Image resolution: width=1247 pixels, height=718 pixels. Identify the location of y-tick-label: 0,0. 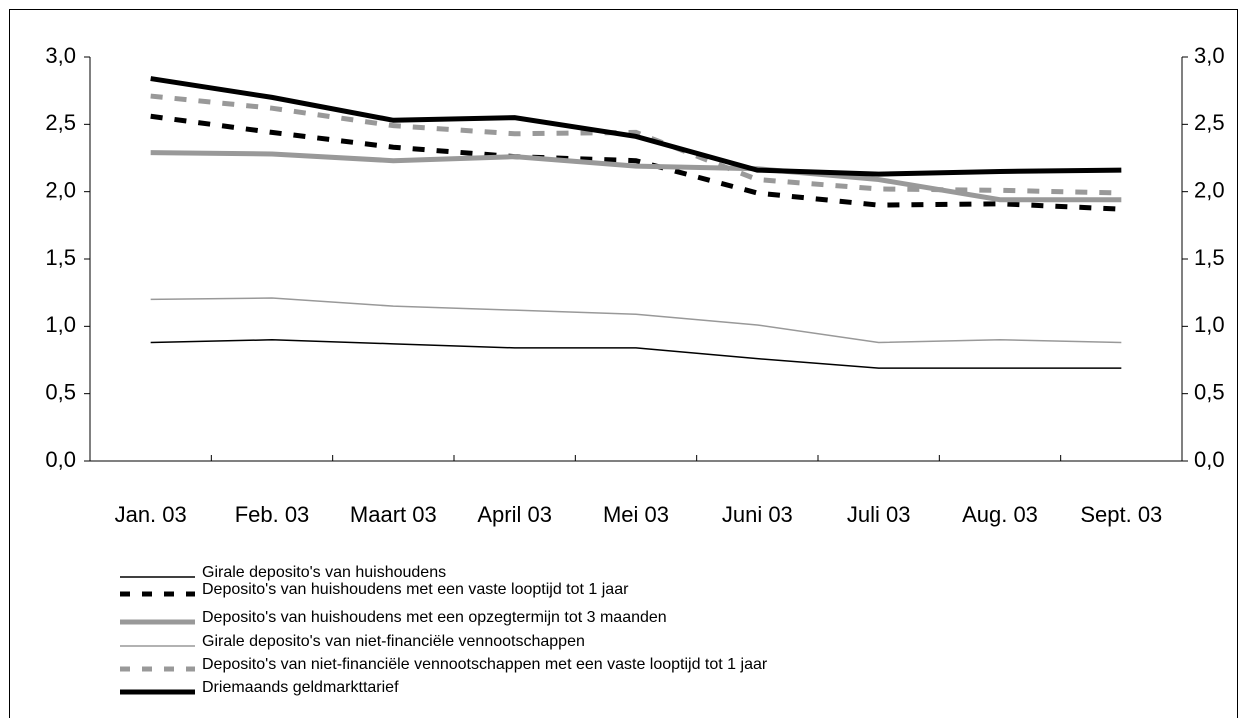
(60, 459).